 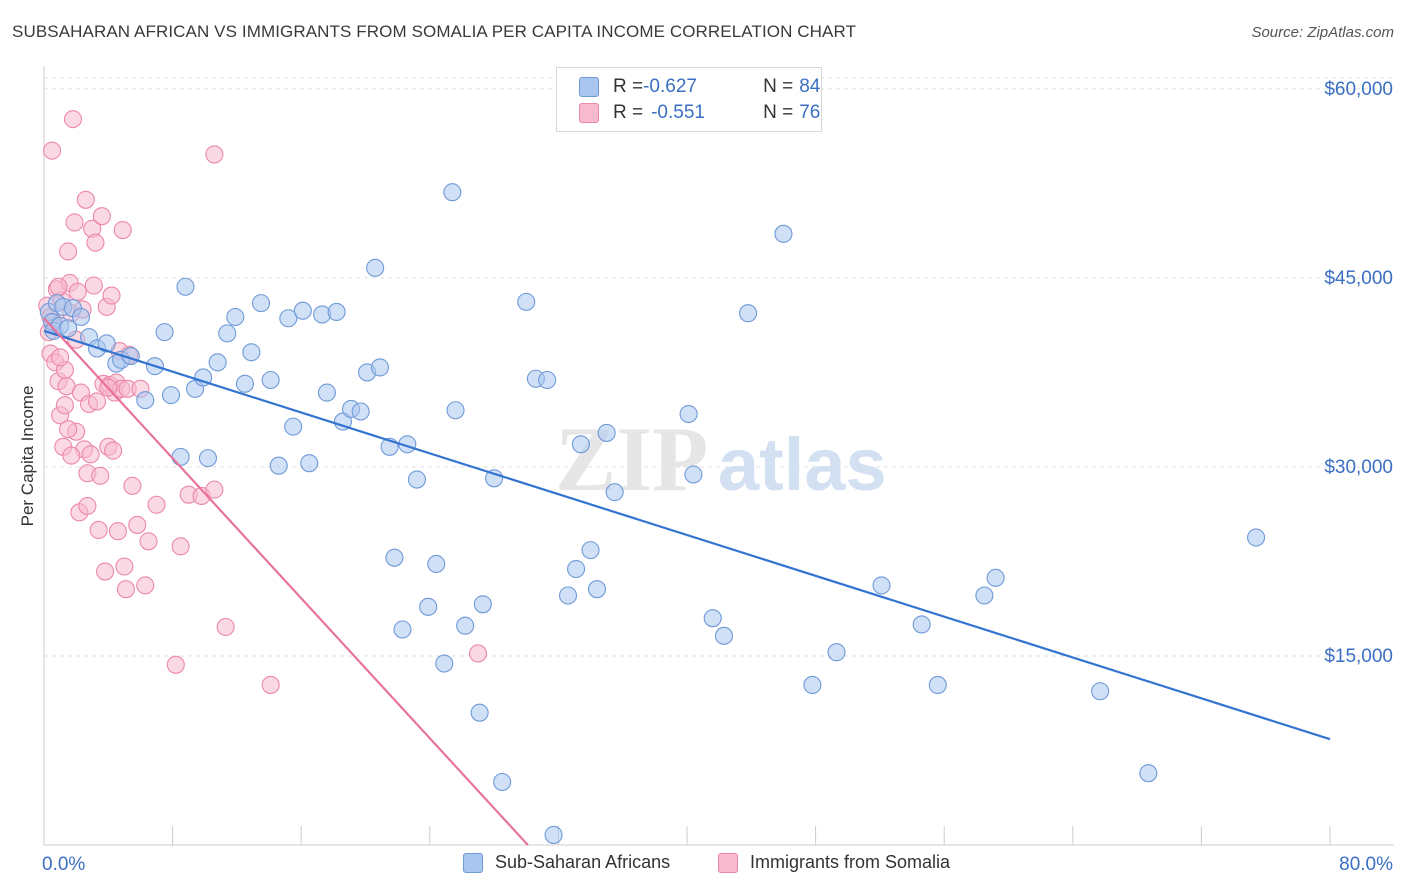 What do you see at coordinates (583, 862) in the screenshot?
I see `legend-label-subsaharan: Sub-Saharan Africans` at bounding box center [583, 862].